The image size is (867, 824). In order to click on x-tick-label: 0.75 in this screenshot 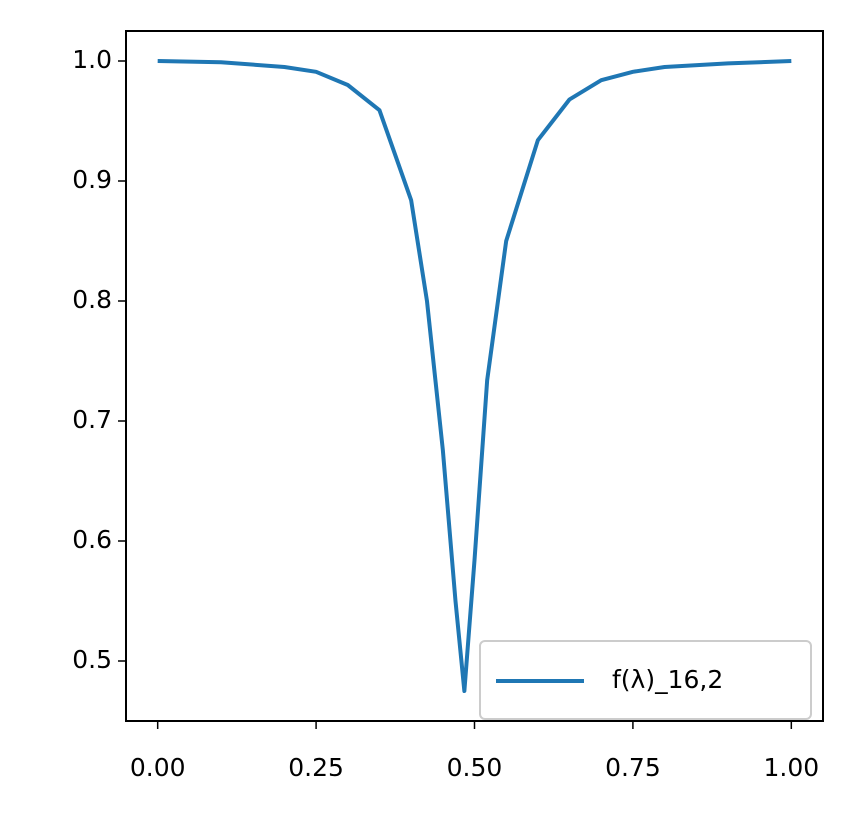, I will do `click(633, 767)`.